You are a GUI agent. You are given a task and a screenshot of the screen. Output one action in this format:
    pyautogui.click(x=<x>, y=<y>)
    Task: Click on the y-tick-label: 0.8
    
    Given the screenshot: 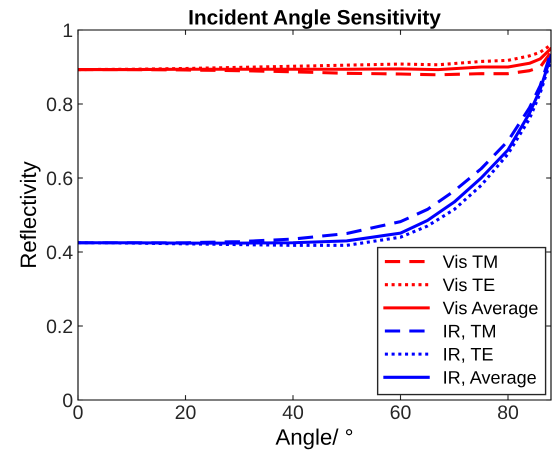 What is the action you would take?
    pyautogui.click(x=59, y=104)
    